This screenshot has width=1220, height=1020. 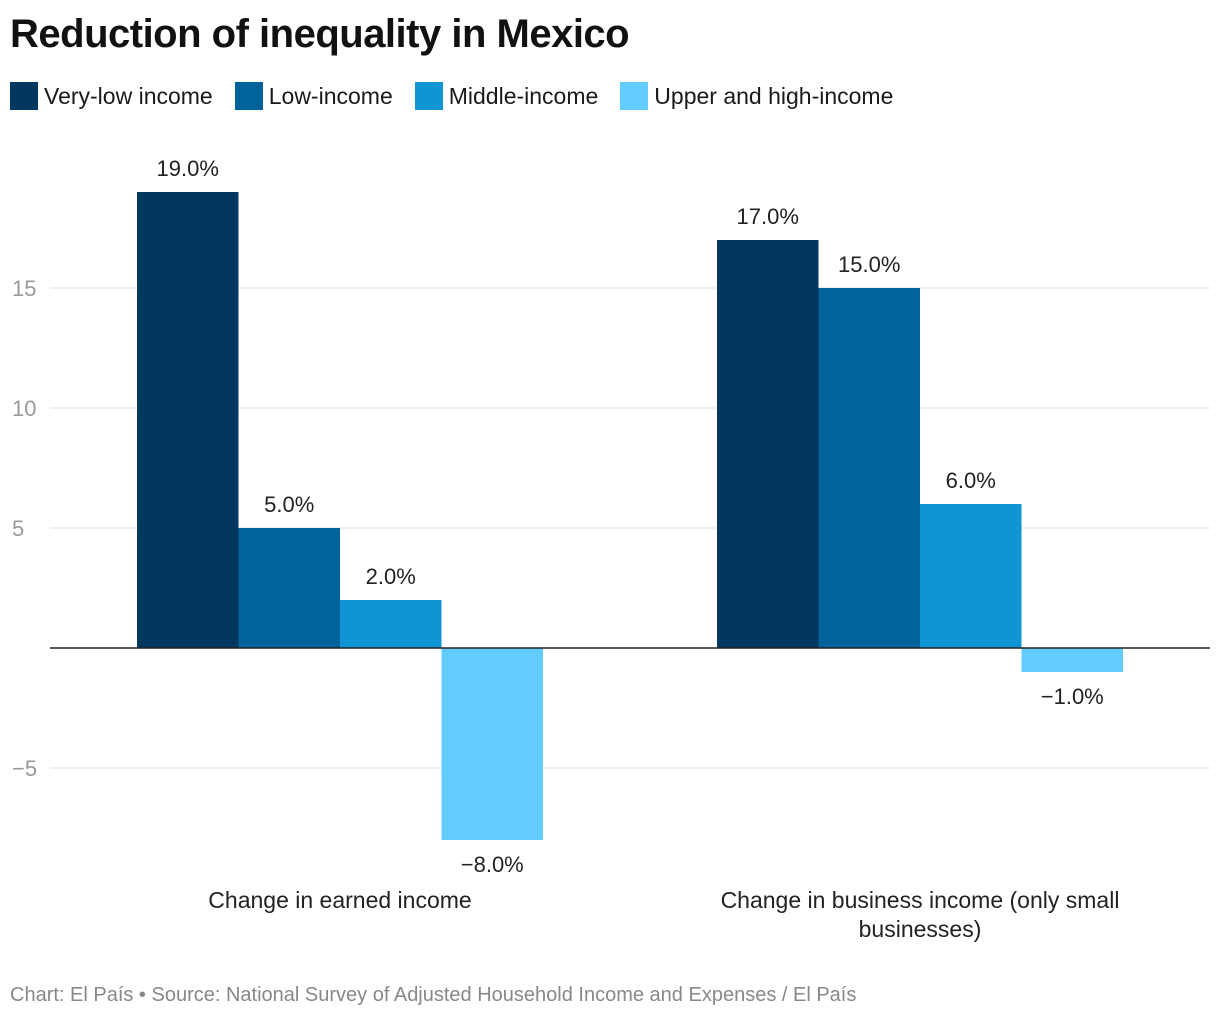 I want to click on data-label: 17.0%, so click(x=768, y=216).